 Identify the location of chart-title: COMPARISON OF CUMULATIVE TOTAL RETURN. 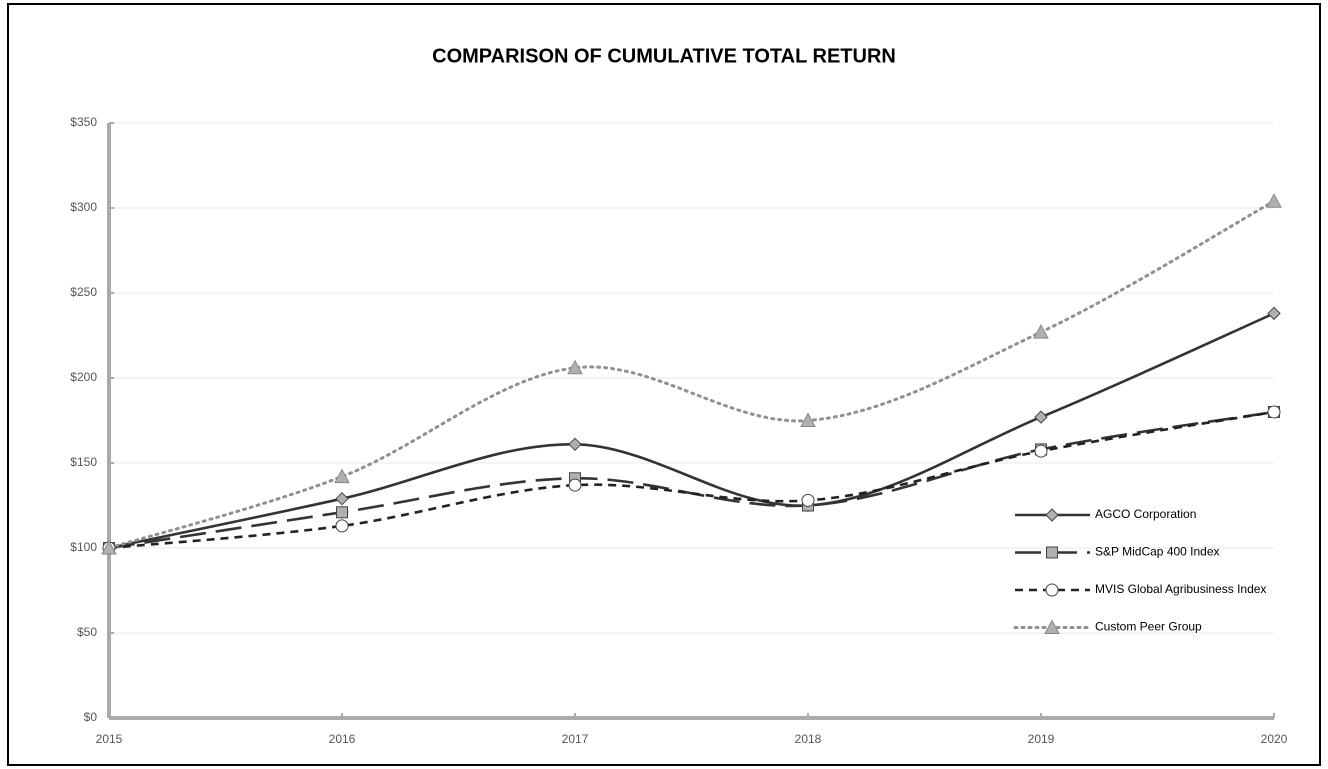
(664, 56).